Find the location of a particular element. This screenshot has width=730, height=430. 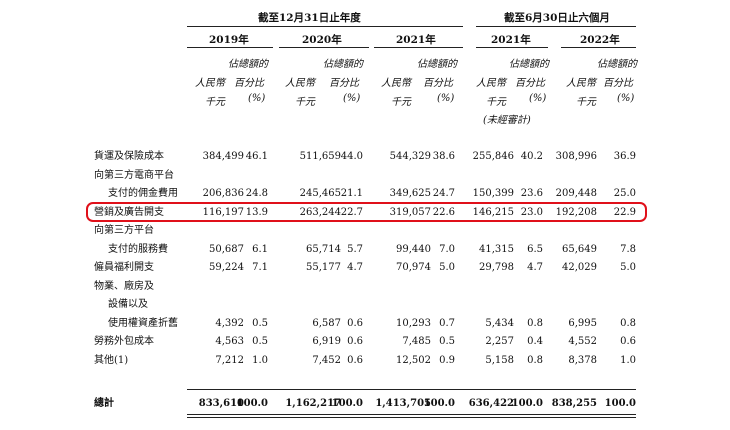

percent-cell: 5.7 is located at coordinates (355, 249).